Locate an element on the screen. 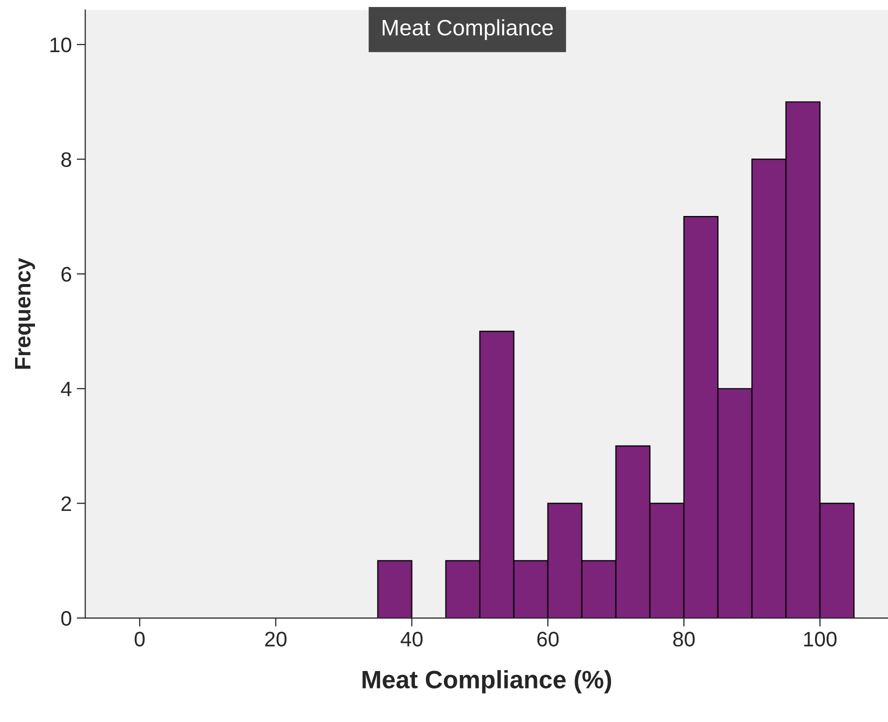 The image size is (888, 722). x-tick-label: 100 is located at coordinates (820, 639).